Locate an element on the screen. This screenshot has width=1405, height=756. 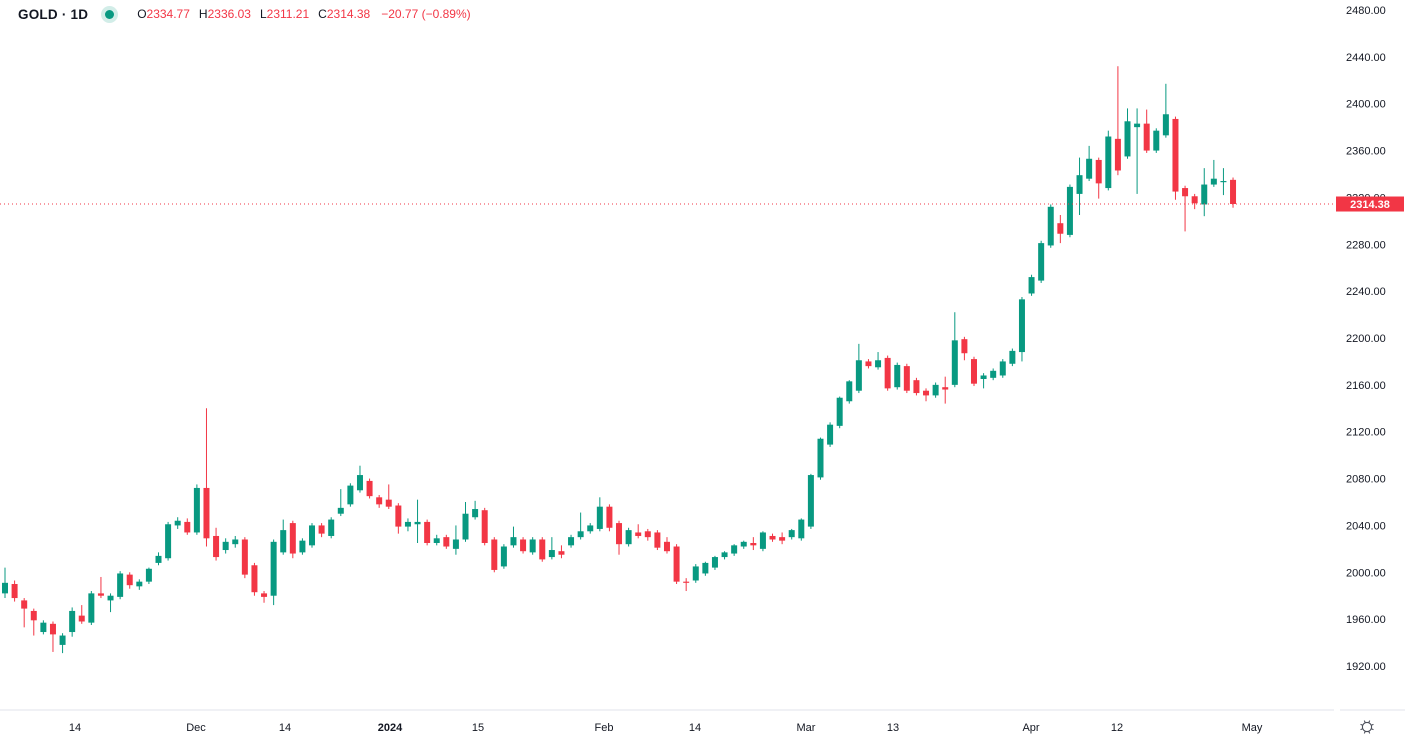
market-status-dot is located at coordinates (110, 14).